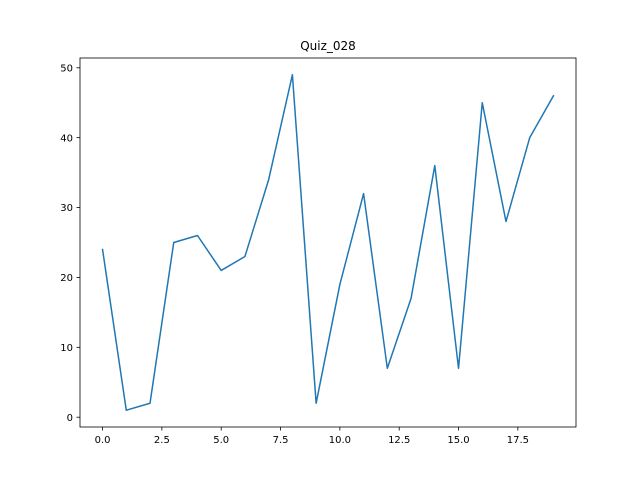  Describe the element at coordinates (399, 440) in the screenshot. I see `x-tick-label: 12.5` at that location.